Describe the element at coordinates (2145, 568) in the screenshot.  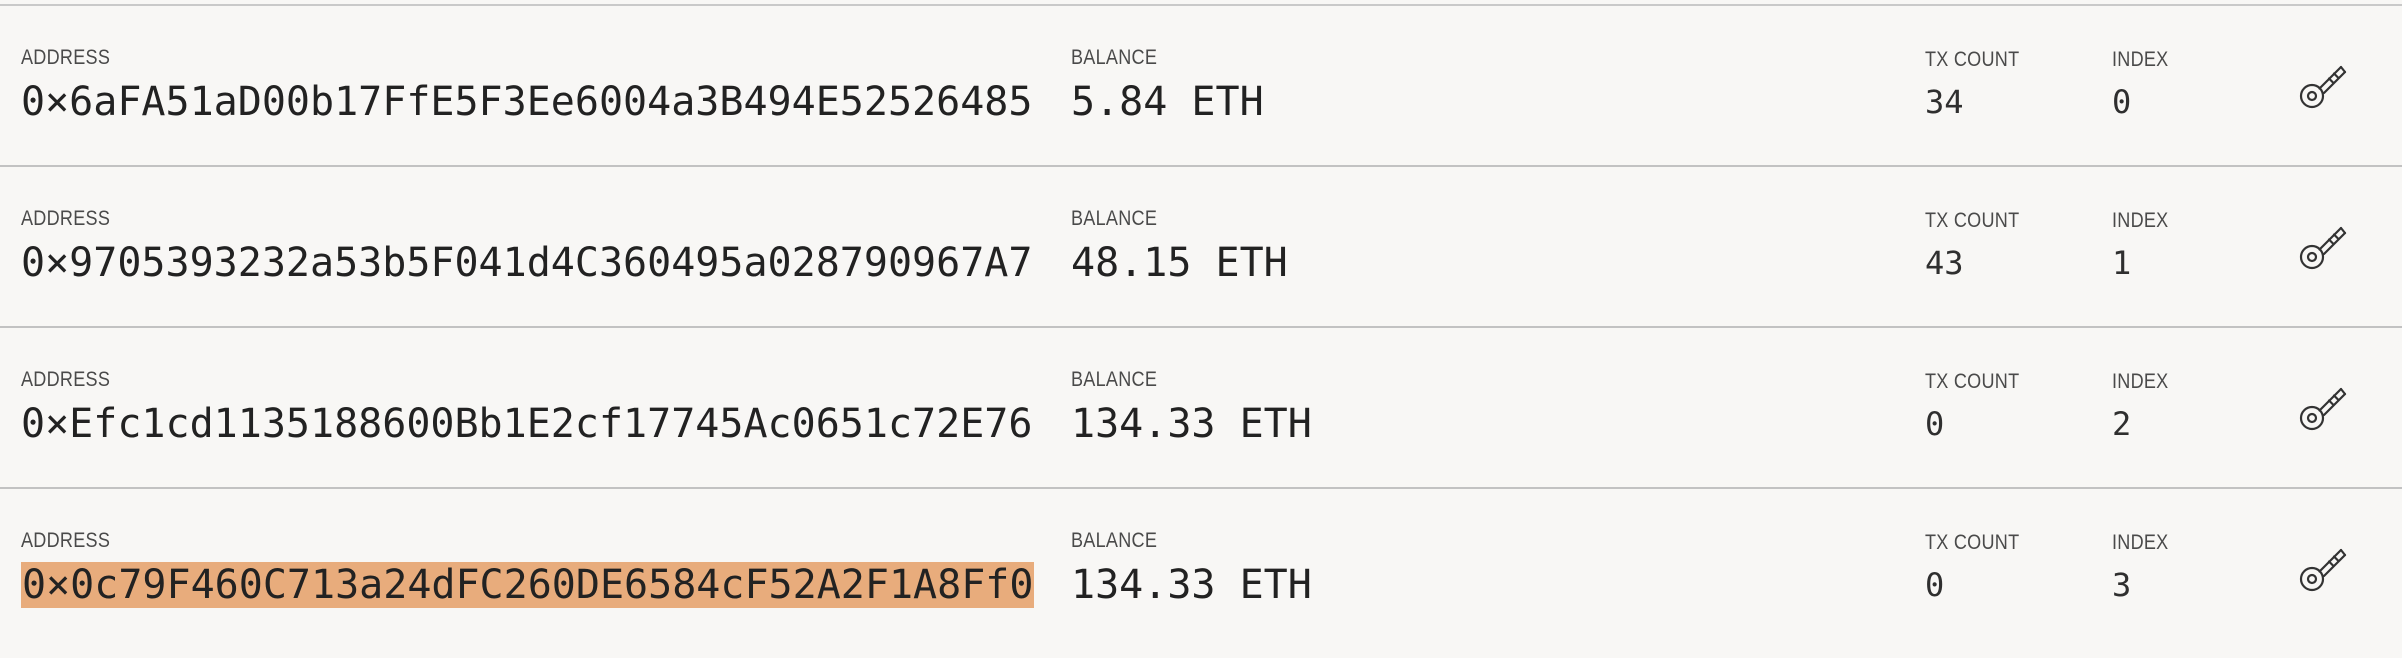
I see `index-field: INDEX 3` at that location.